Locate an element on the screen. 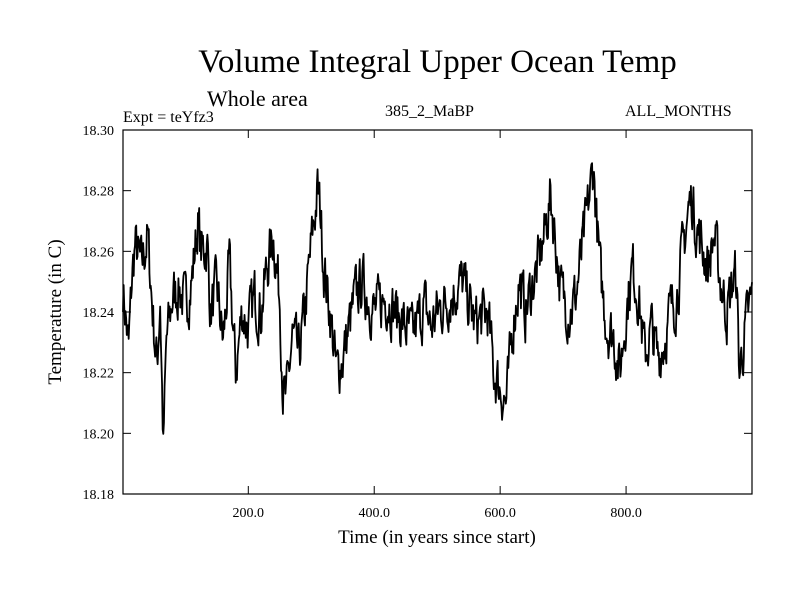  months-label: ALL_MONTHS is located at coordinates (678, 111).